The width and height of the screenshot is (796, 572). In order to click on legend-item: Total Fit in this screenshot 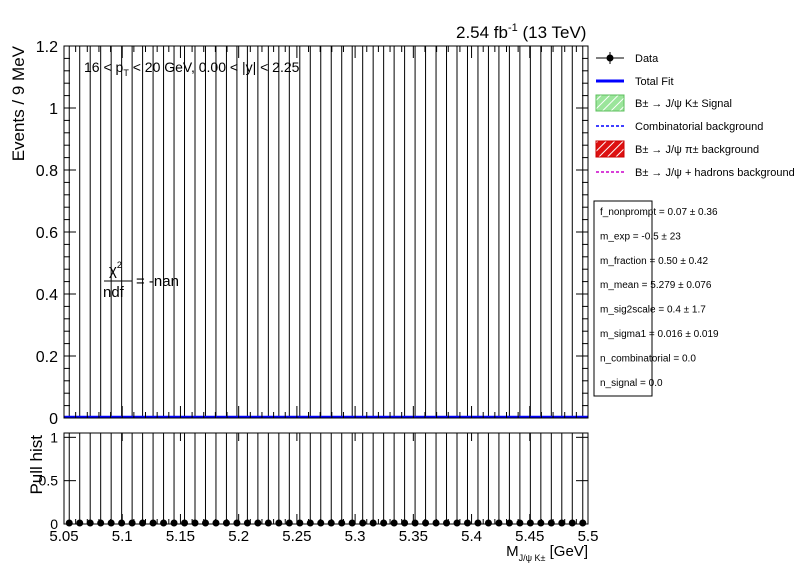, I will do `click(635, 82)`.